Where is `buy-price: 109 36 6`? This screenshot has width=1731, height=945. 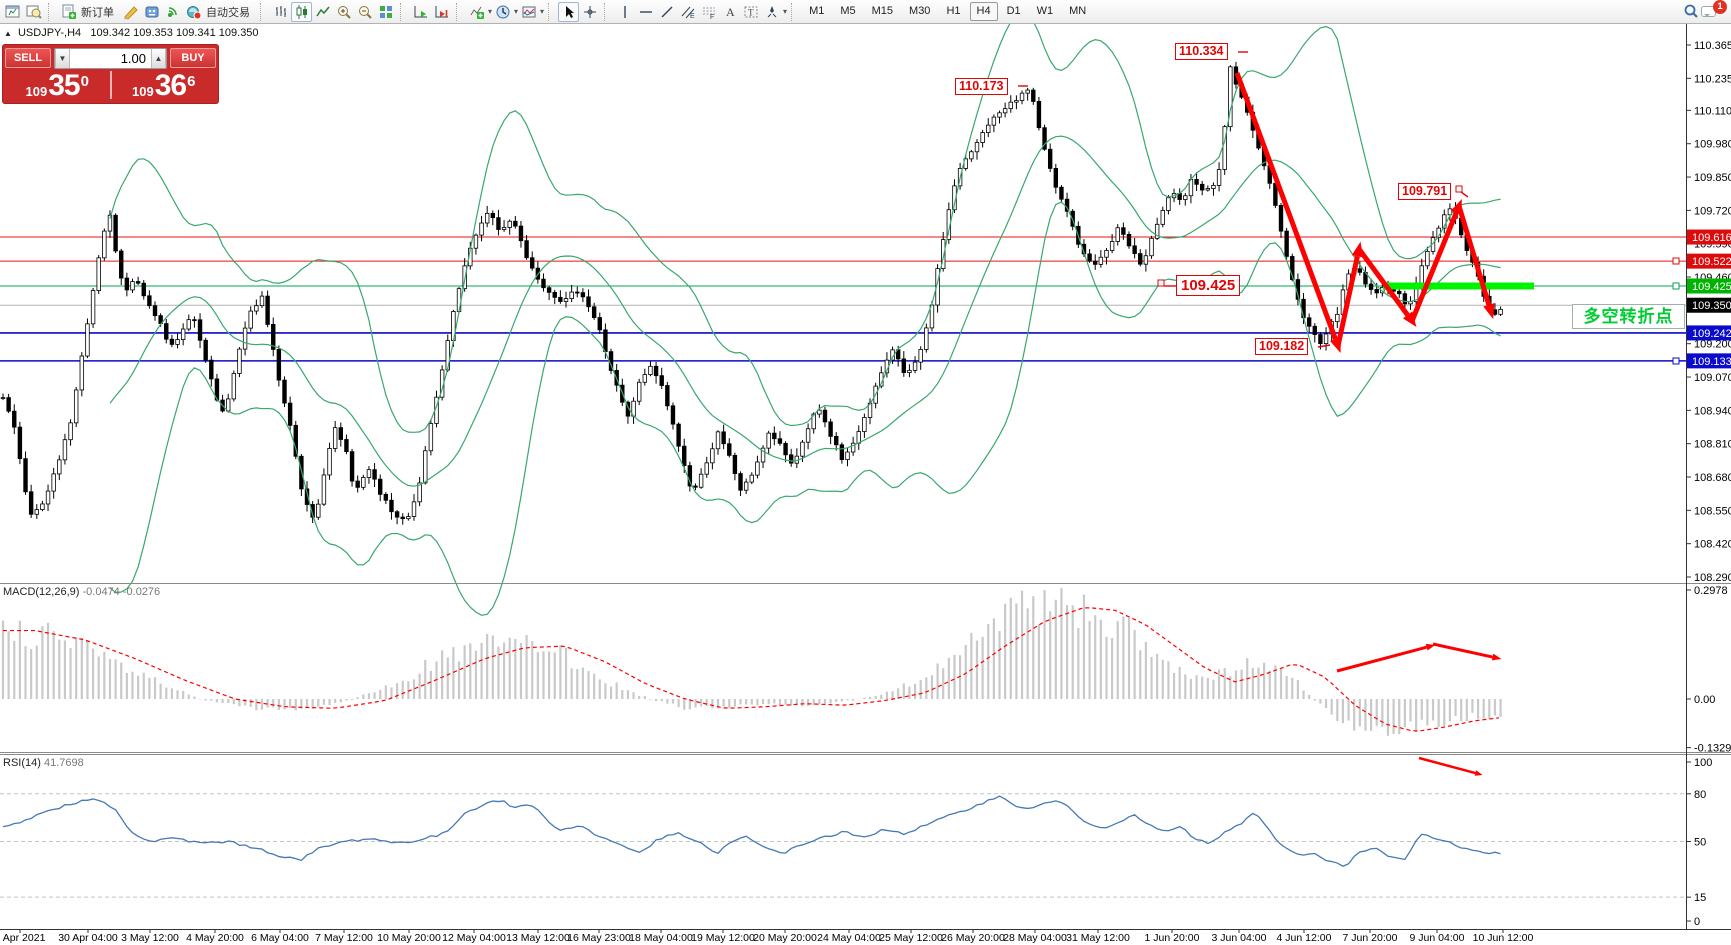 buy-price: 109 36 6 is located at coordinates (164, 85).